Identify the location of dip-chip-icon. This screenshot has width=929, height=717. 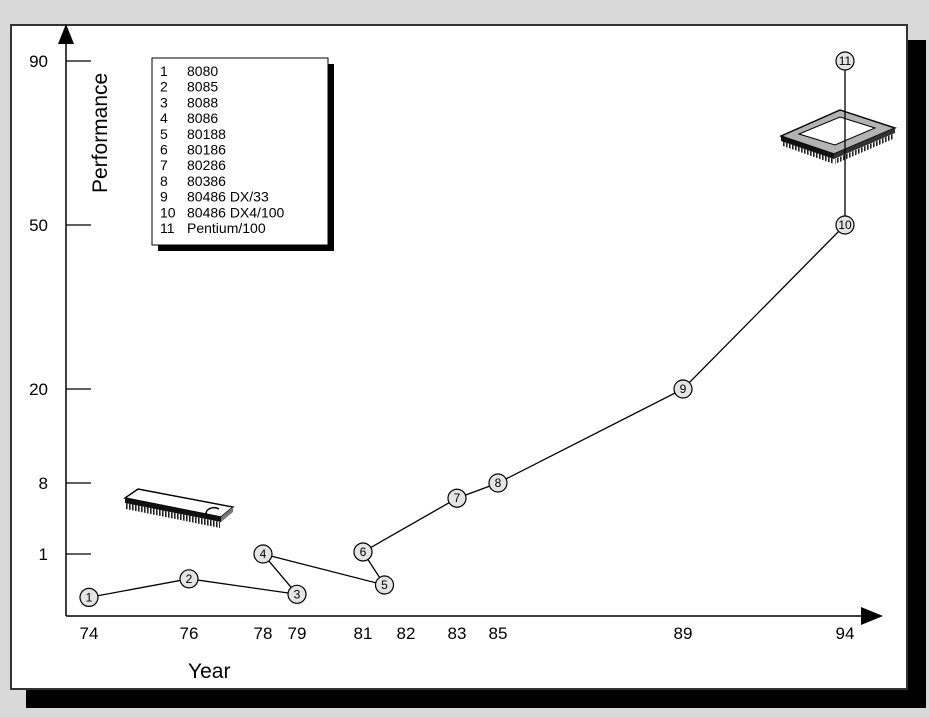
(179, 508).